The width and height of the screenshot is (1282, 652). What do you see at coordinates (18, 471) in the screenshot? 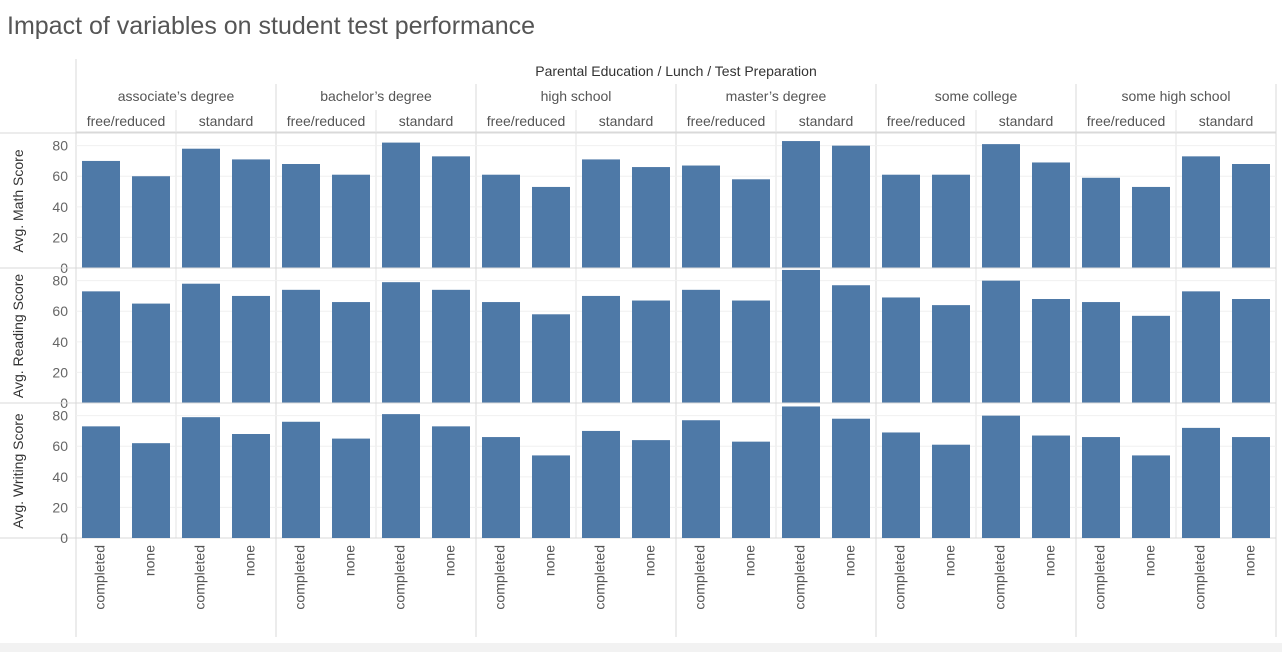
I see `y-axis-title: Avg. Writing Score` at bounding box center [18, 471].